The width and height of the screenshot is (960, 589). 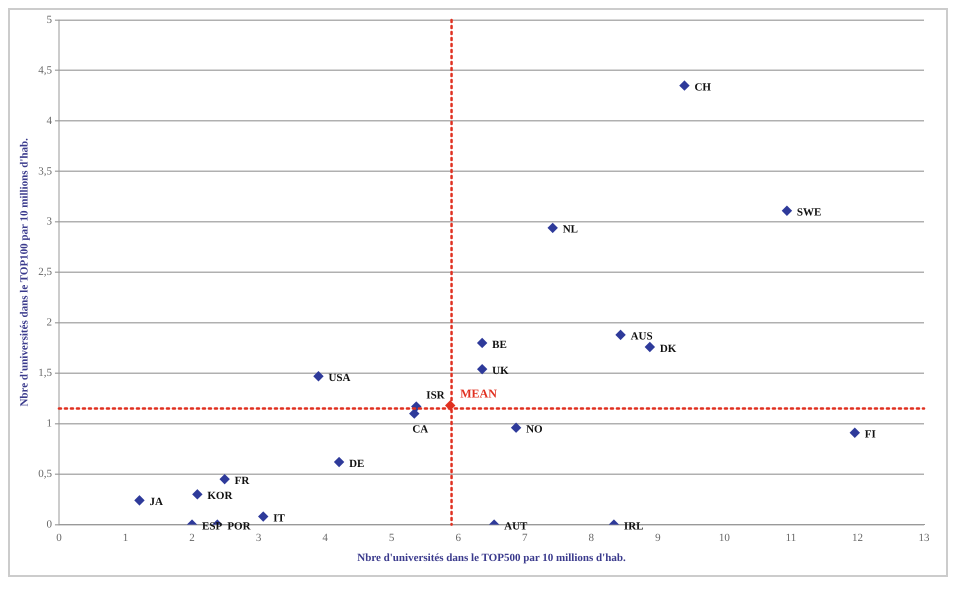 What do you see at coordinates (809, 212) in the screenshot?
I see `annotation: SWE` at bounding box center [809, 212].